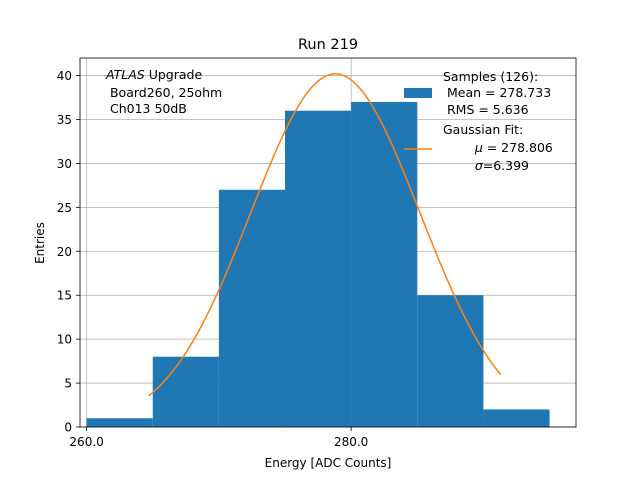  What do you see at coordinates (68, 428) in the screenshot?
I see `y-tick-label-0: 0` at bounding box center [68, 428].